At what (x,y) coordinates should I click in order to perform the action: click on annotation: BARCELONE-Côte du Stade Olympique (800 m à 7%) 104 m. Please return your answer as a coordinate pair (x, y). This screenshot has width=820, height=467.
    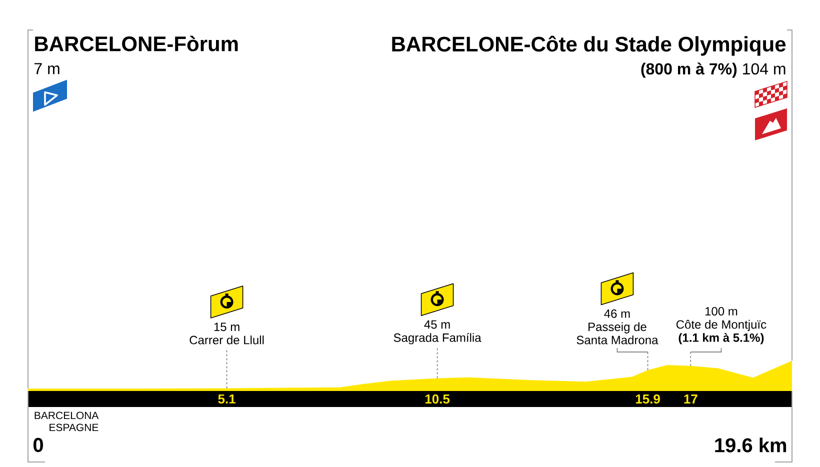
    Looking at the image, I should click on (589, 57).